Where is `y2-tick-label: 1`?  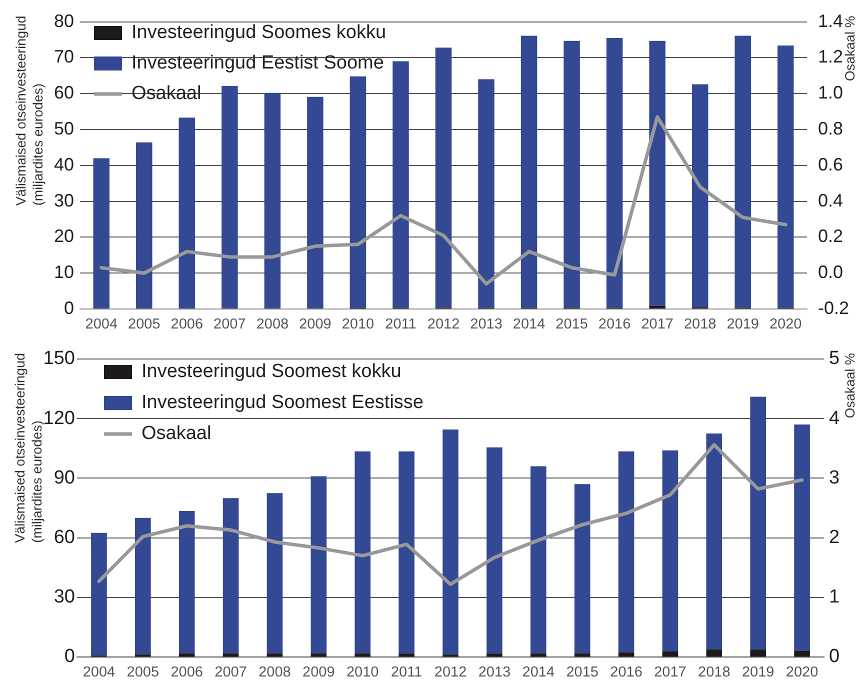 y2-tick-label: 1 is located at coordinates (834, 597).